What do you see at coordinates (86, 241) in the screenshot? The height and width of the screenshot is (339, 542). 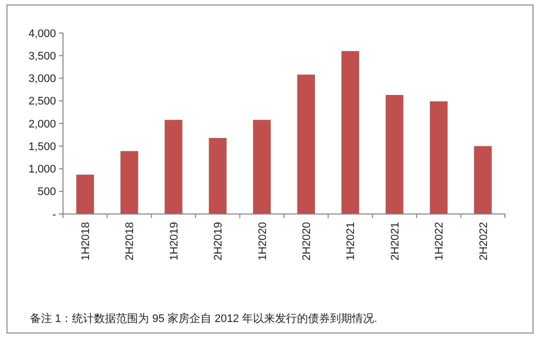 I see `x-tick-label: 1H2018` at bounding box center [86, 241].